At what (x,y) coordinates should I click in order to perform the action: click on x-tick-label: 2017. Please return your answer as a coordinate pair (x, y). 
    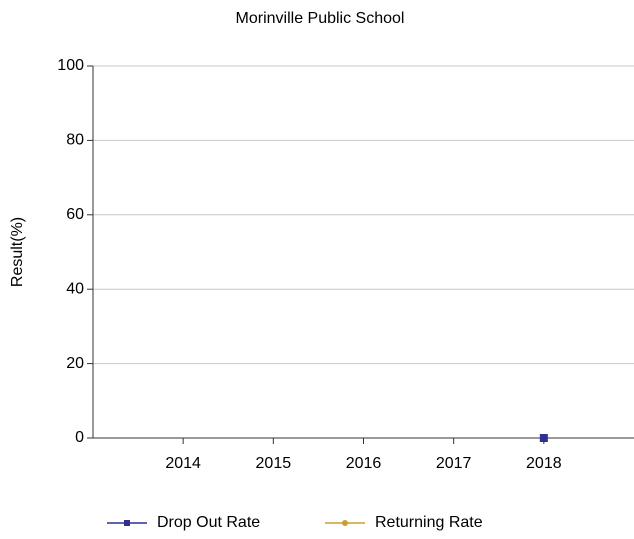
    Looking at the image, I should click on (454, 463).